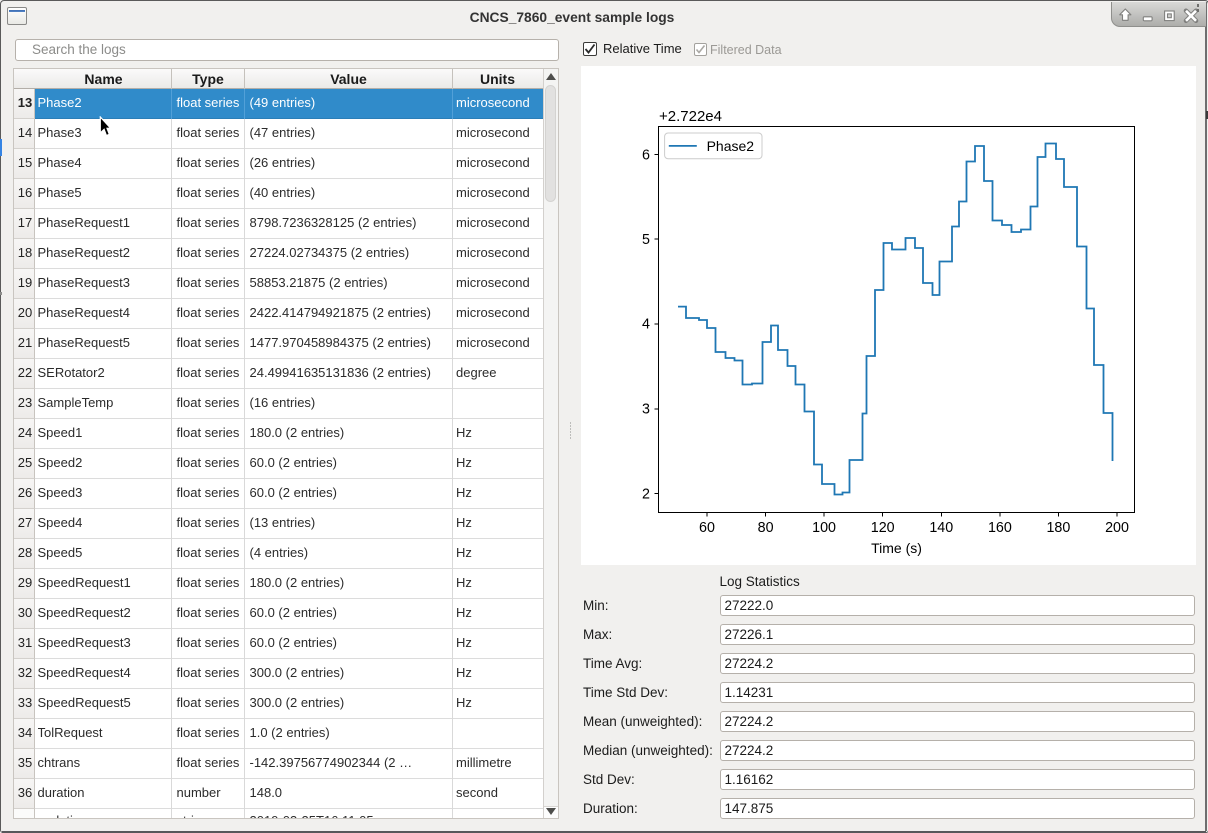 This screenshot has width=1208, height=833. I want to click on svg-text: 6, so click(646, 155).